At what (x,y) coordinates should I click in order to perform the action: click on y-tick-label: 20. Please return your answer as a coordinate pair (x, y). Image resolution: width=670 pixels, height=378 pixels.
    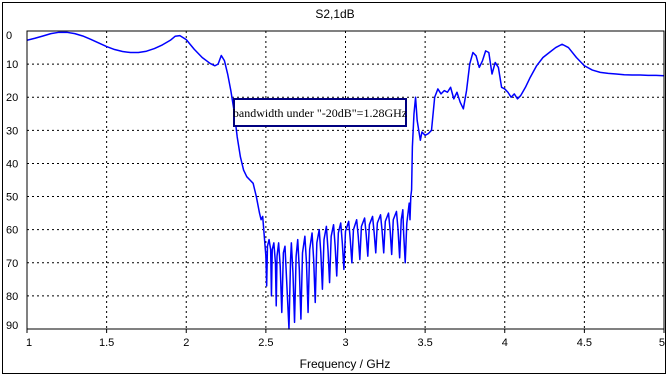
    Looking at the image, I should click on (12, 98).